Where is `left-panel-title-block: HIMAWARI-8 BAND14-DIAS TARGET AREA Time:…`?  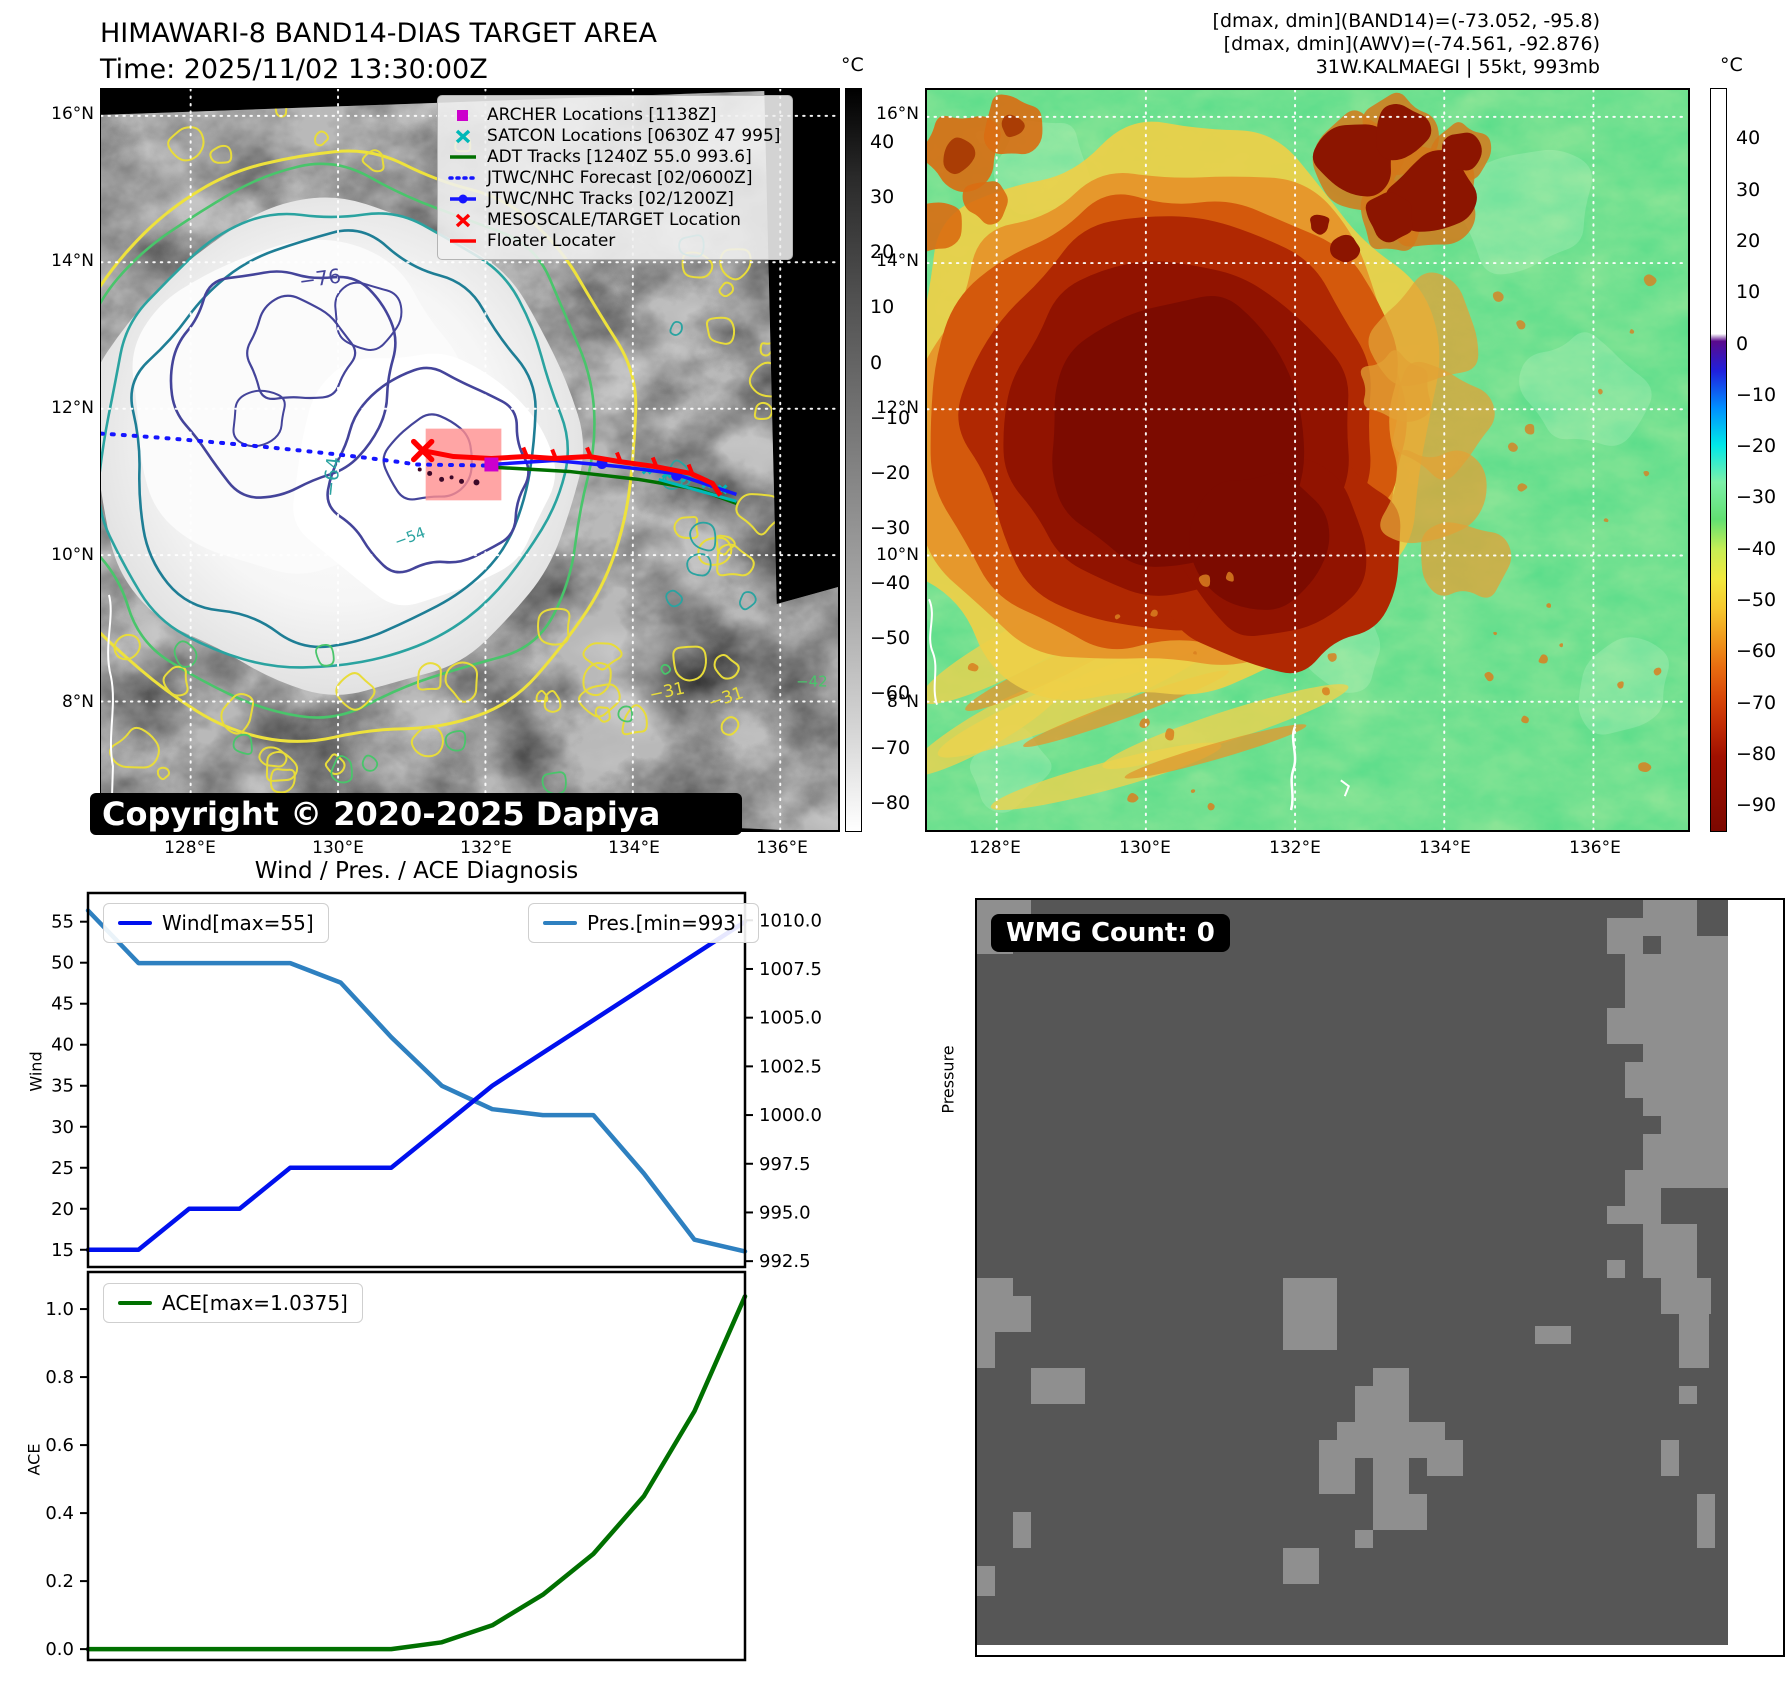
left-panel-title-block: HIMAWARI-8 BAND14-DIAS TARGET AREA Time:… is located at coordinates (378, 52).